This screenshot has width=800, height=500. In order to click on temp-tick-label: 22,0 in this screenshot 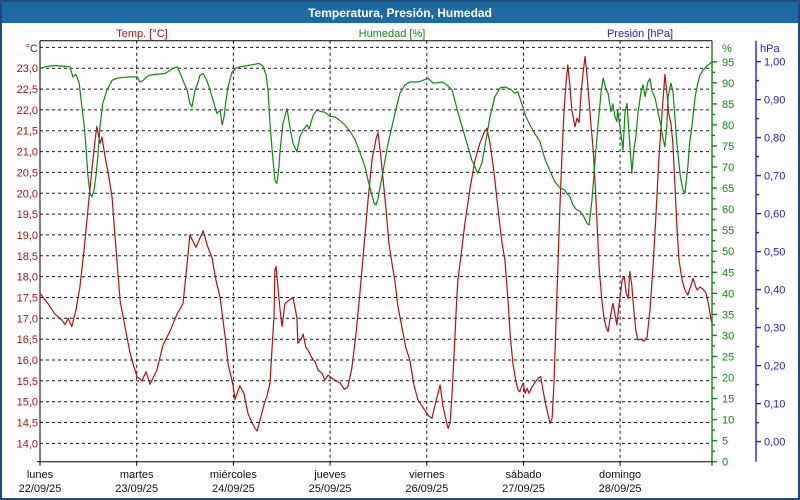, I will do `click(27, 111)`.